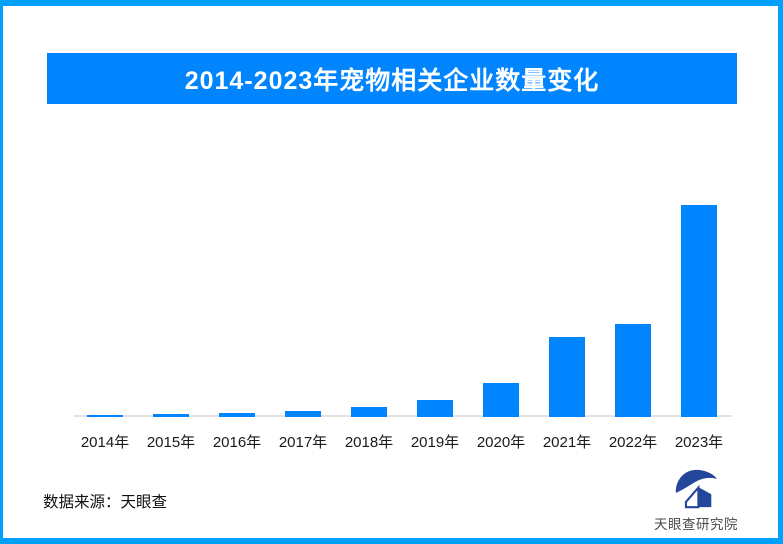 Image resolution: width=783 pixels, height=544 pixels. I want to click on bar-2022年, so click(633, 370).